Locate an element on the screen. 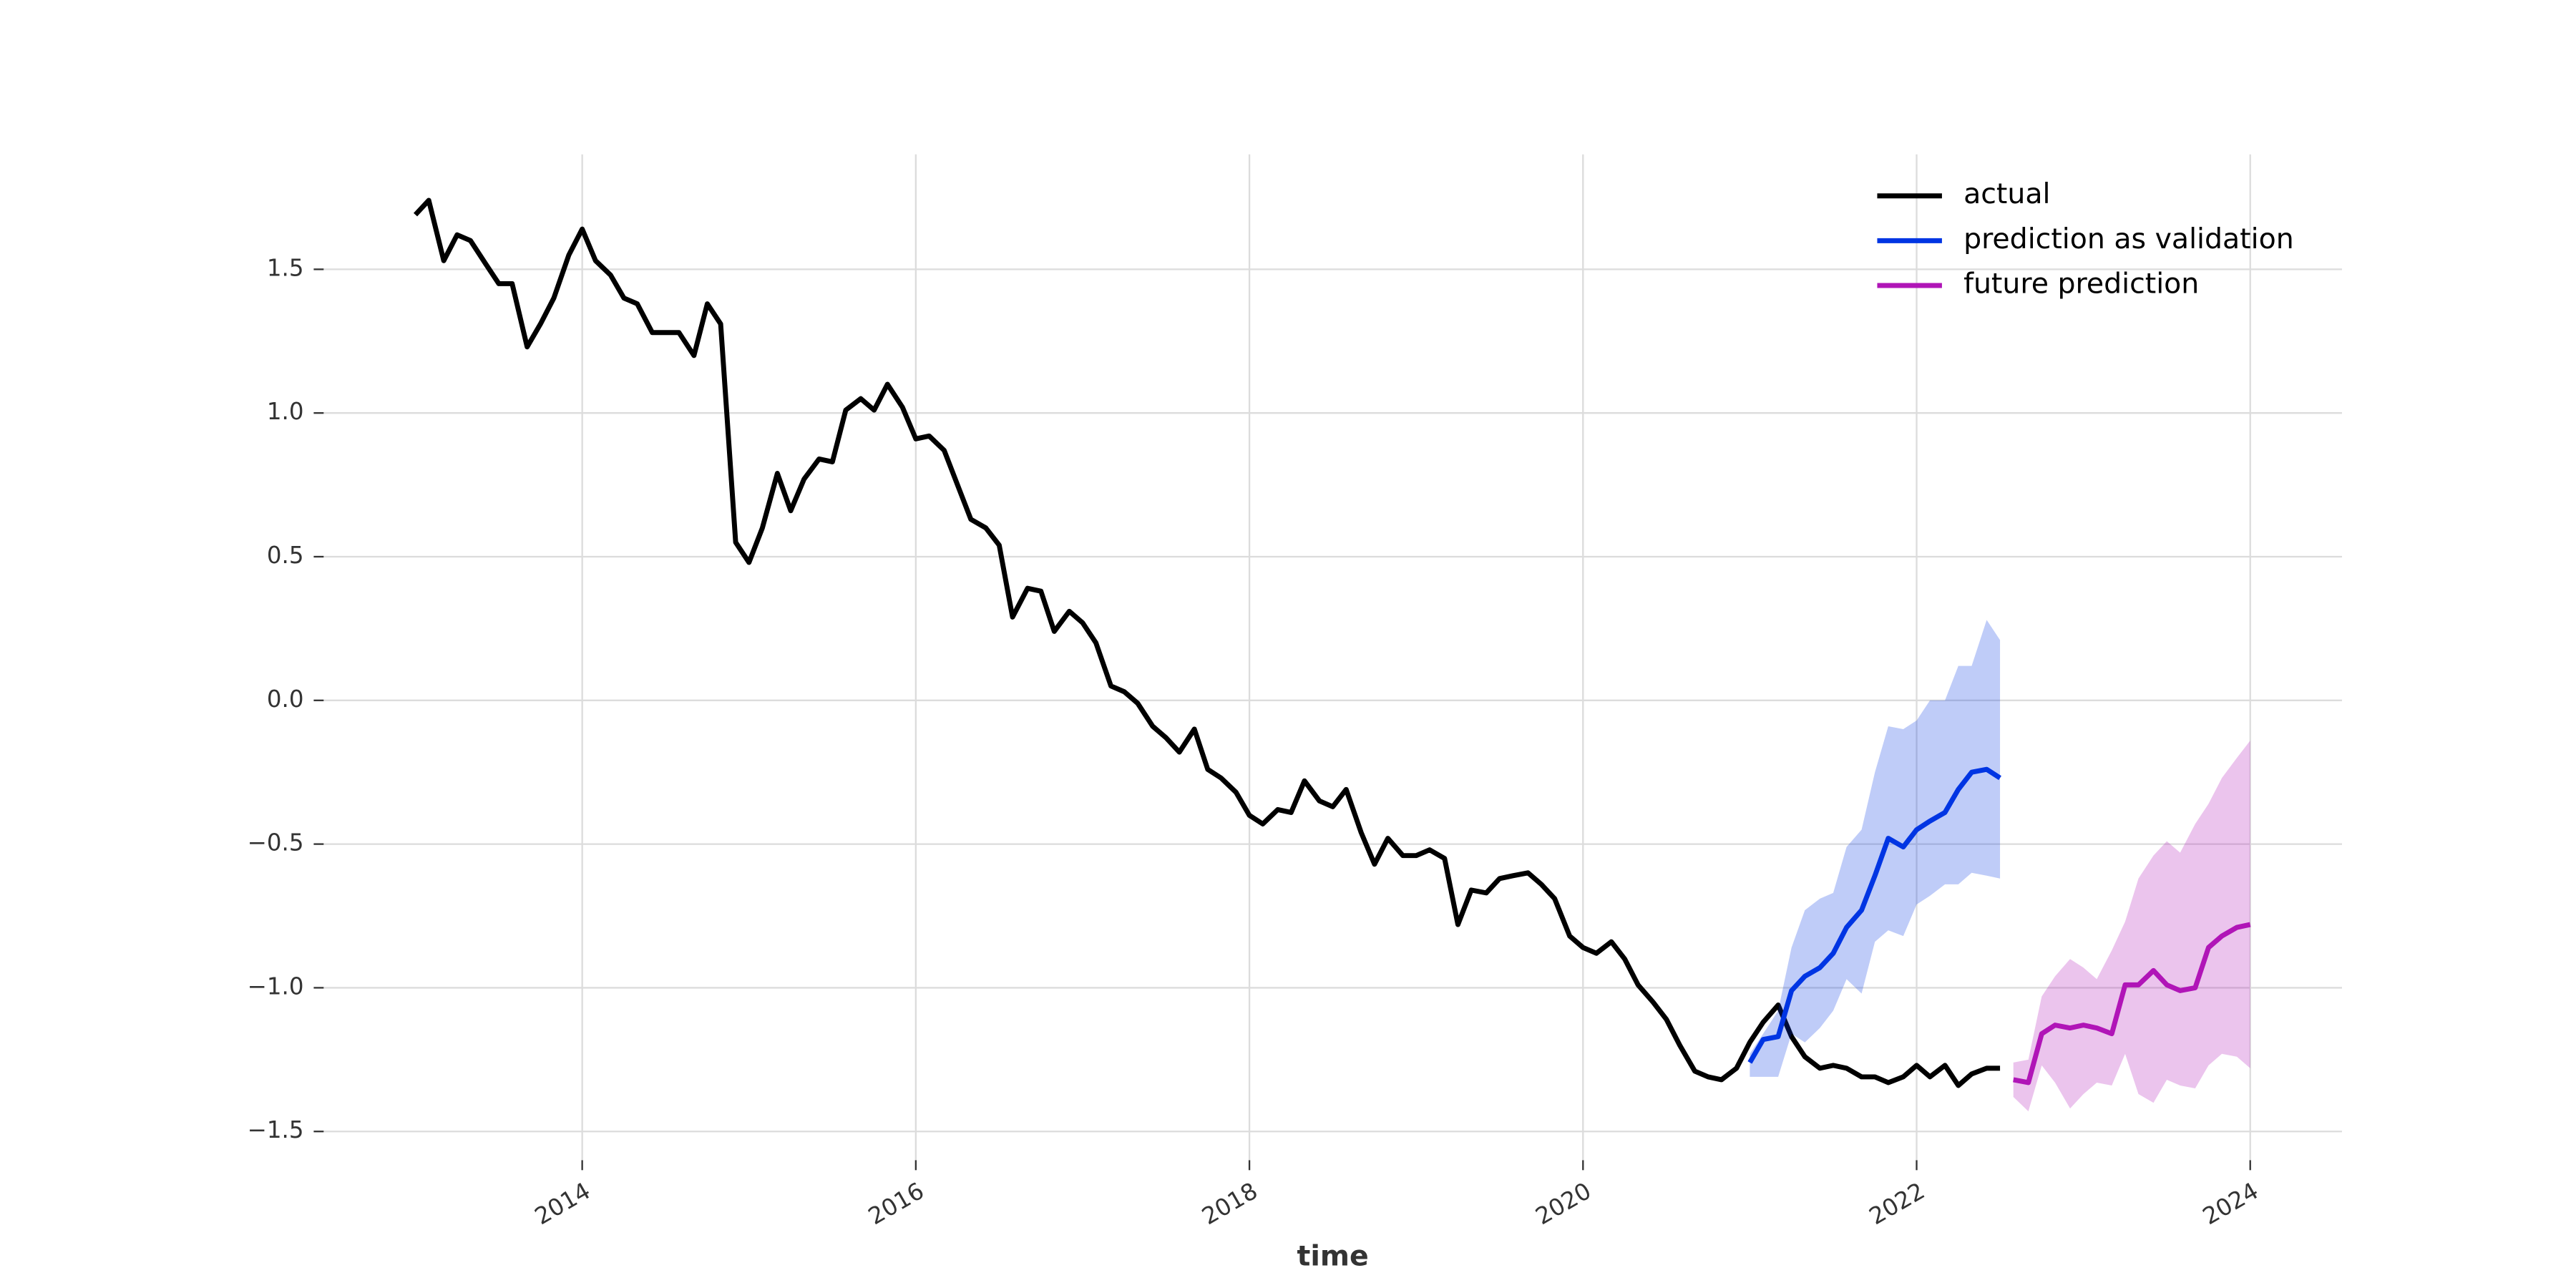 The width and height of the screenshot is (2576, 1288). y-tick-label: 1.5 is located at coordinates (285, 267).